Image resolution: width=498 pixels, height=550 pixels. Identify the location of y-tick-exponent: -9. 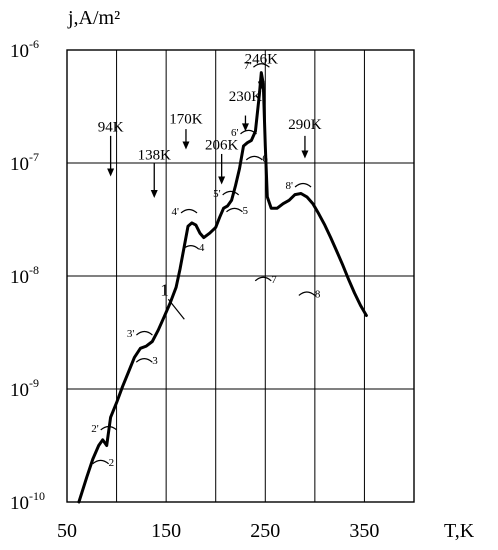
(34, 383).